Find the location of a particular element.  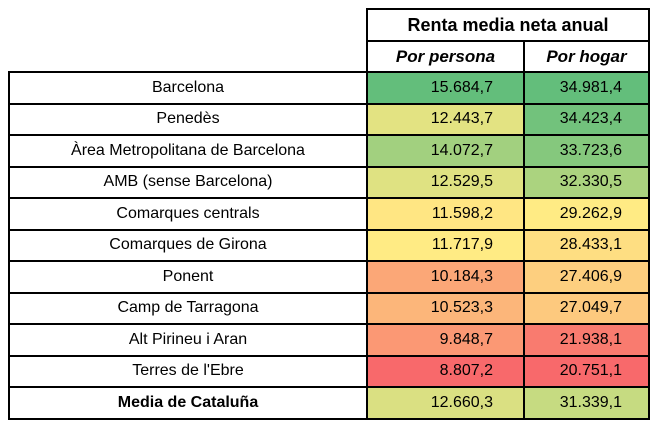

hogar-value-cell: 21.938,1 is located at coordinates (586, 340).